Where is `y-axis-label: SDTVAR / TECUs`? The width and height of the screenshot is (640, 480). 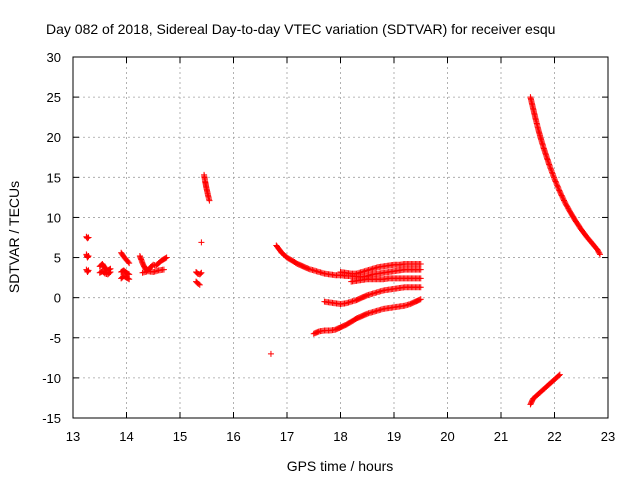
y-axis-label: SDTVAR / TECUs is located at coordinates (14, 237).